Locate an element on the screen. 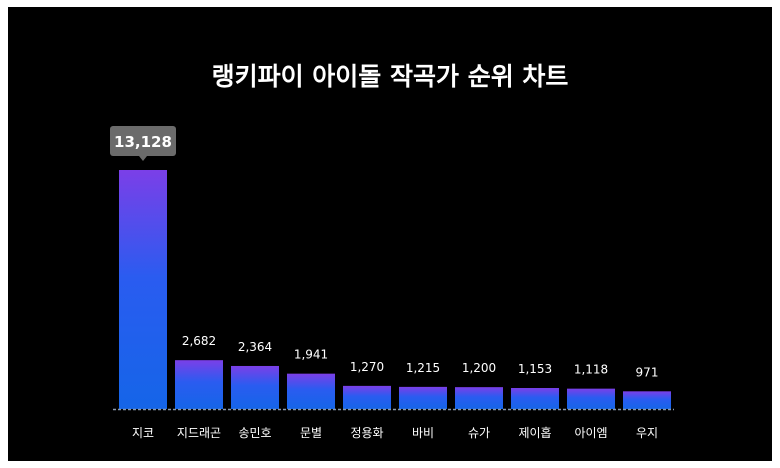 The height and width of the screenshot is (468, 780). value-label-8: 1,118 is located at coordinates (591, 370).